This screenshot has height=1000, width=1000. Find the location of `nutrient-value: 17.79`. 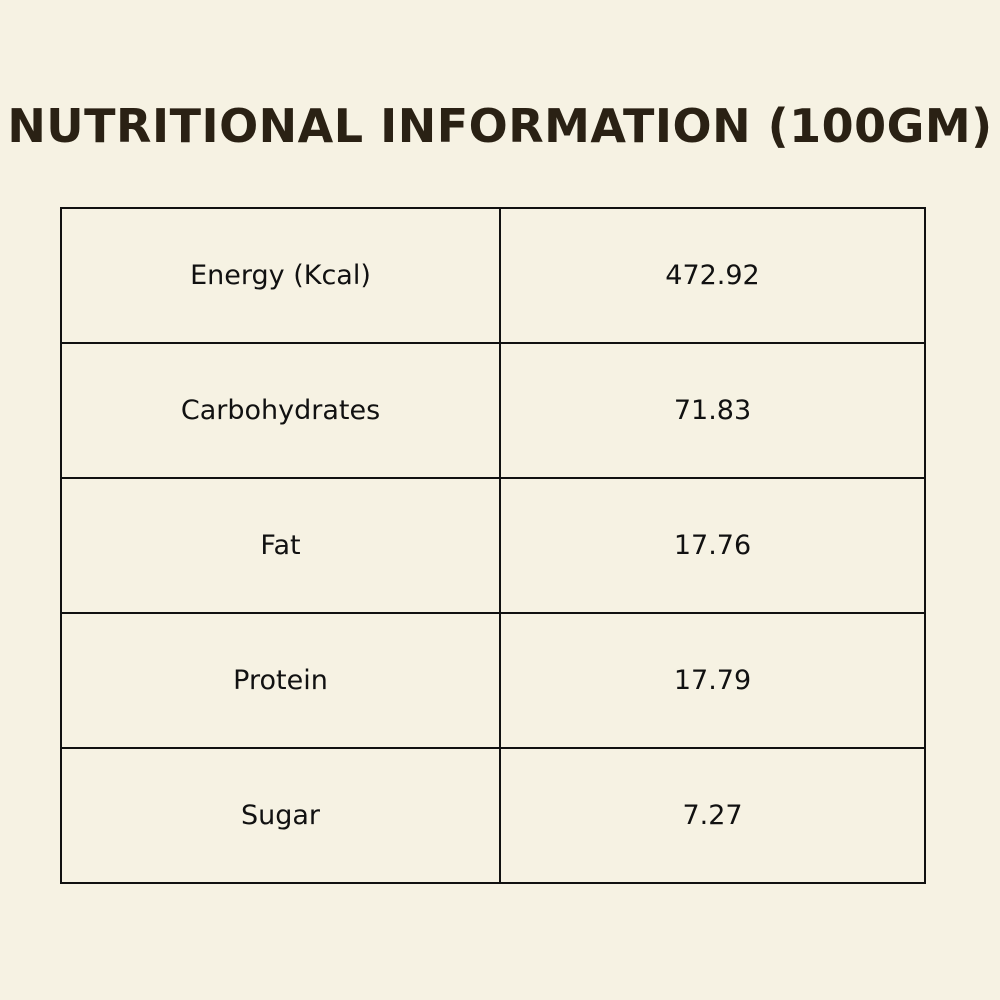

nutrient-value: 17.79 is located at coordinates (712, 680).